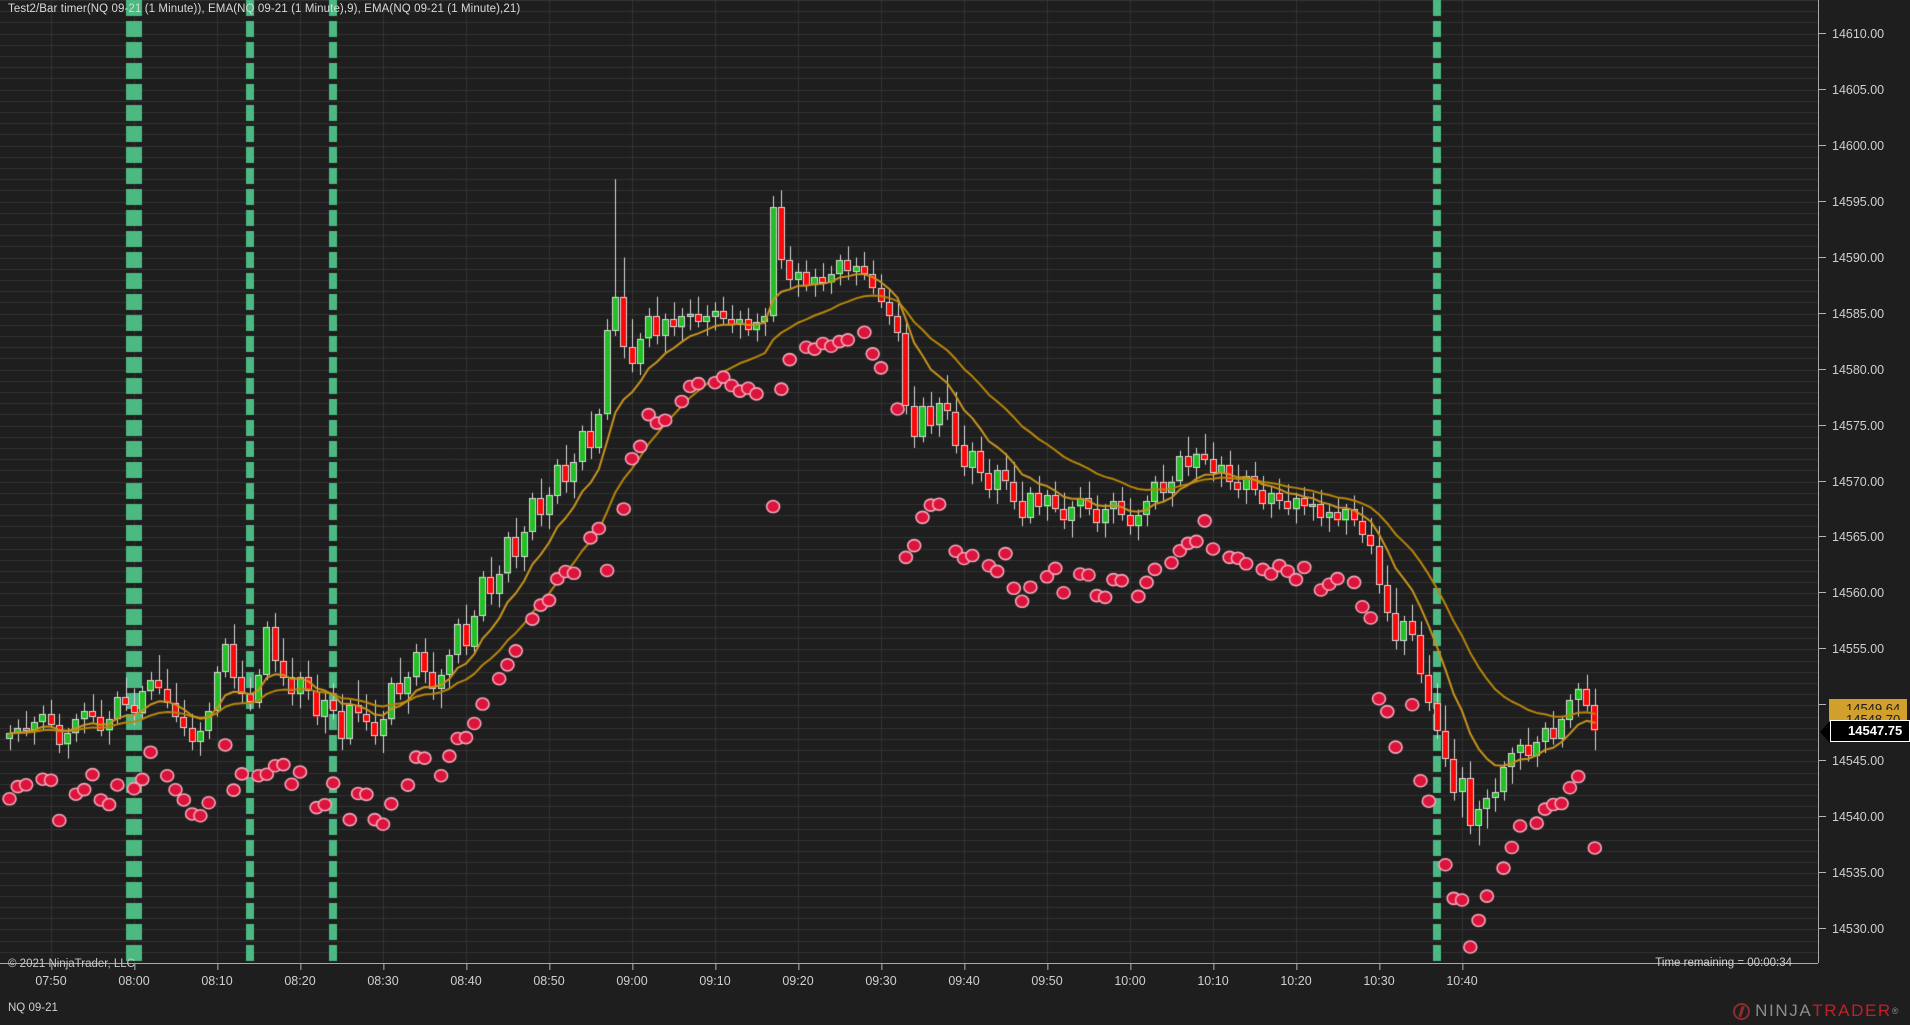 This screenshot has width=1910, height=1025. I want to click on price-axis-tick: 14560.00, so click(1864, 593).